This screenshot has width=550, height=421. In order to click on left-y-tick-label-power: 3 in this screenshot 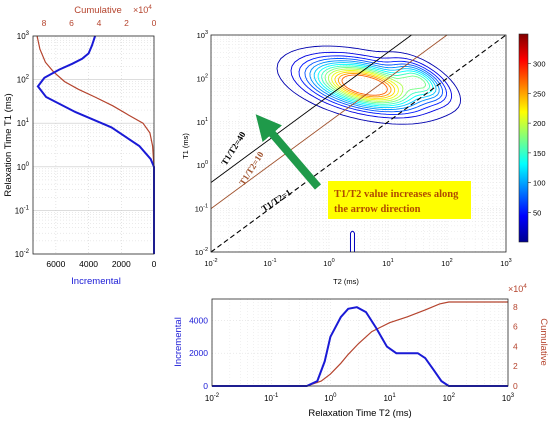, I will do `click(28, 34)`.